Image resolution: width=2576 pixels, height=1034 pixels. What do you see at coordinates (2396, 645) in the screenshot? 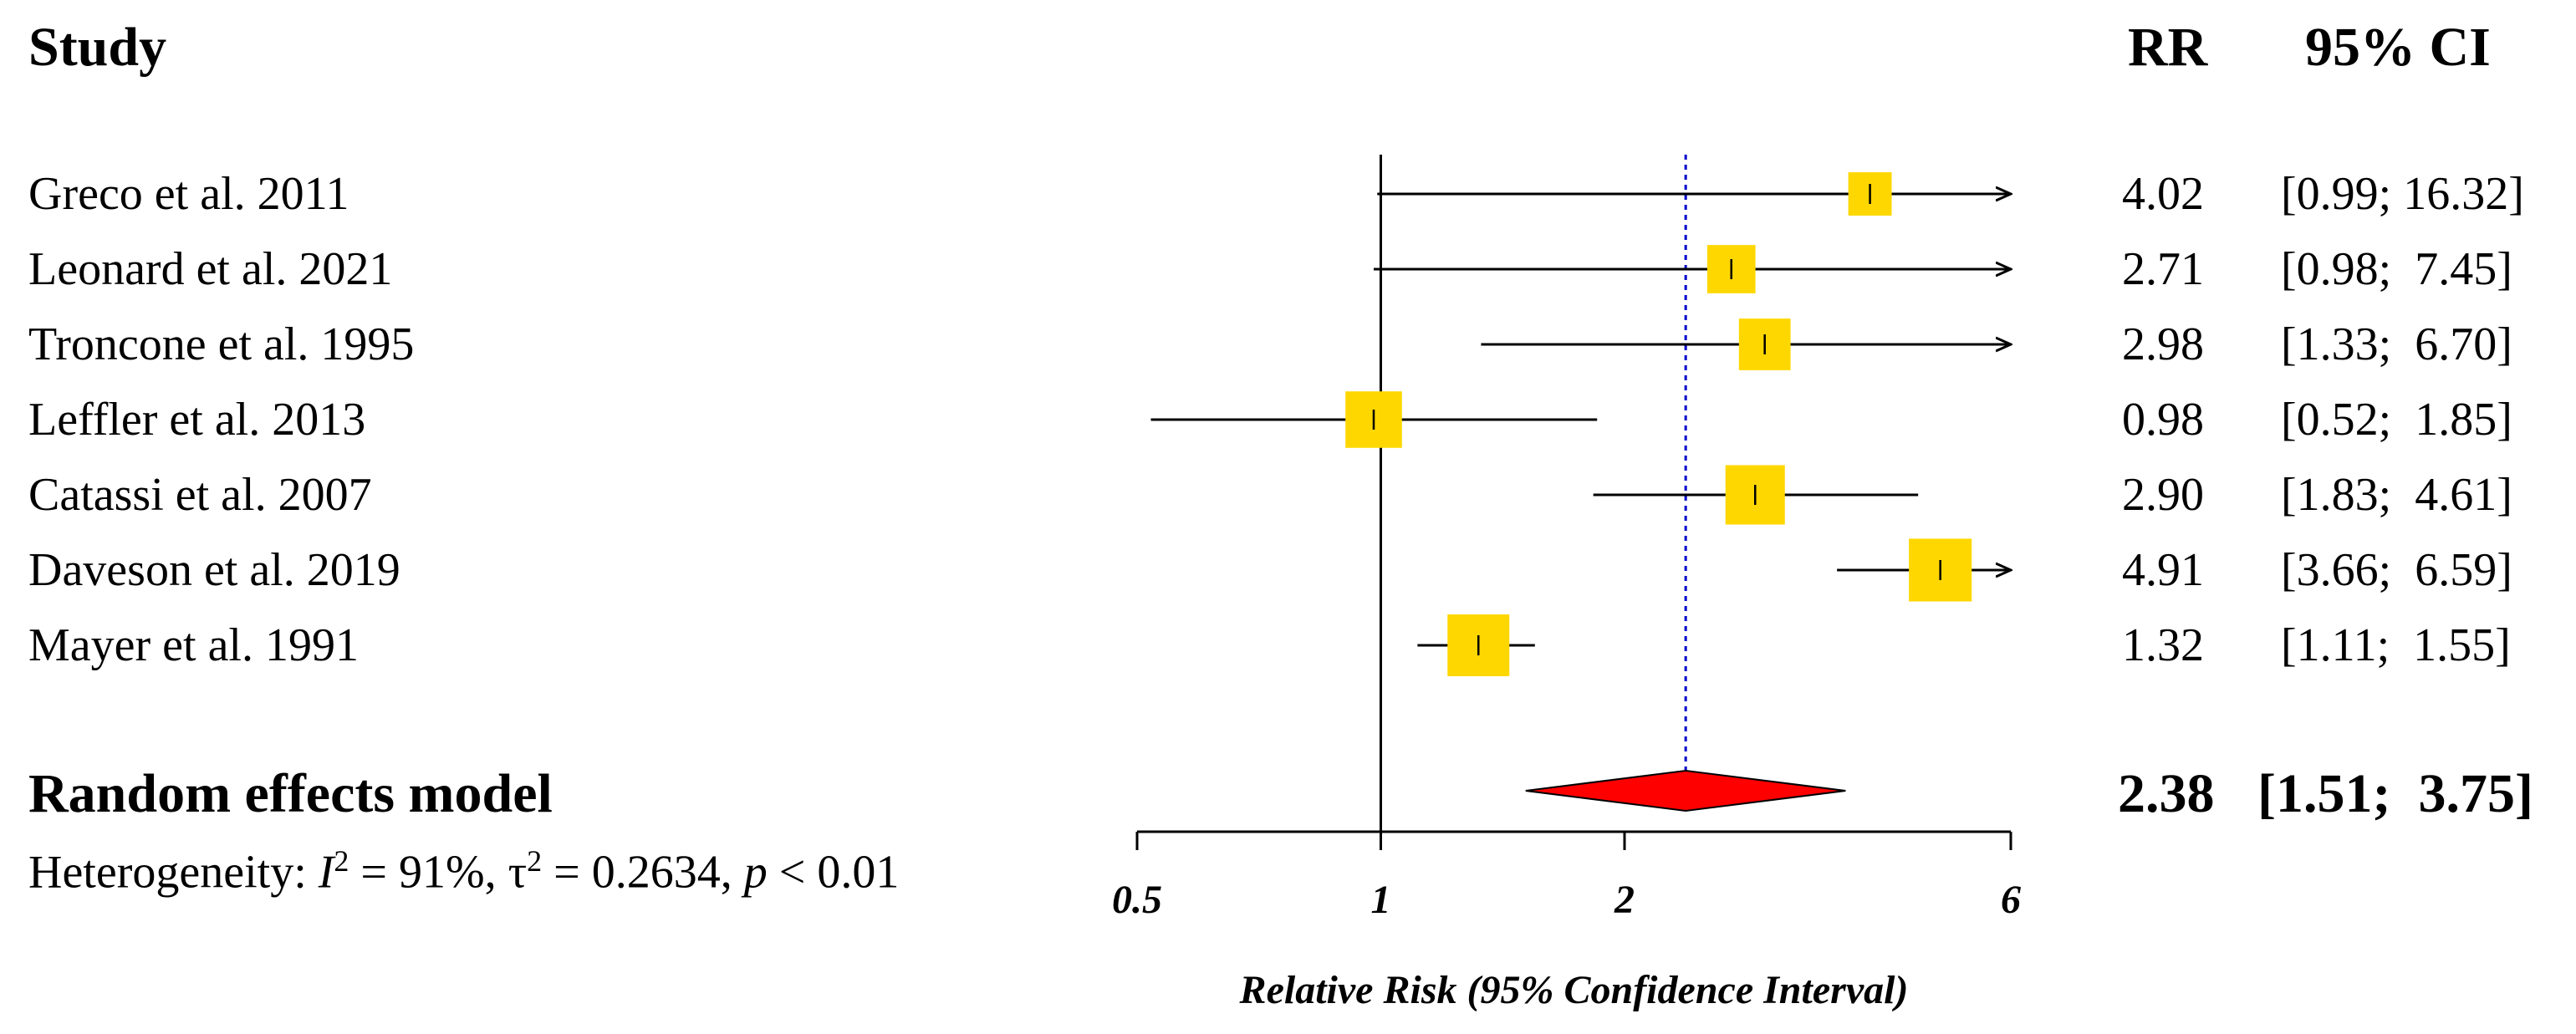
I see `study-ci: [1.11; 1.55]` at bounding box center [2396, 645].